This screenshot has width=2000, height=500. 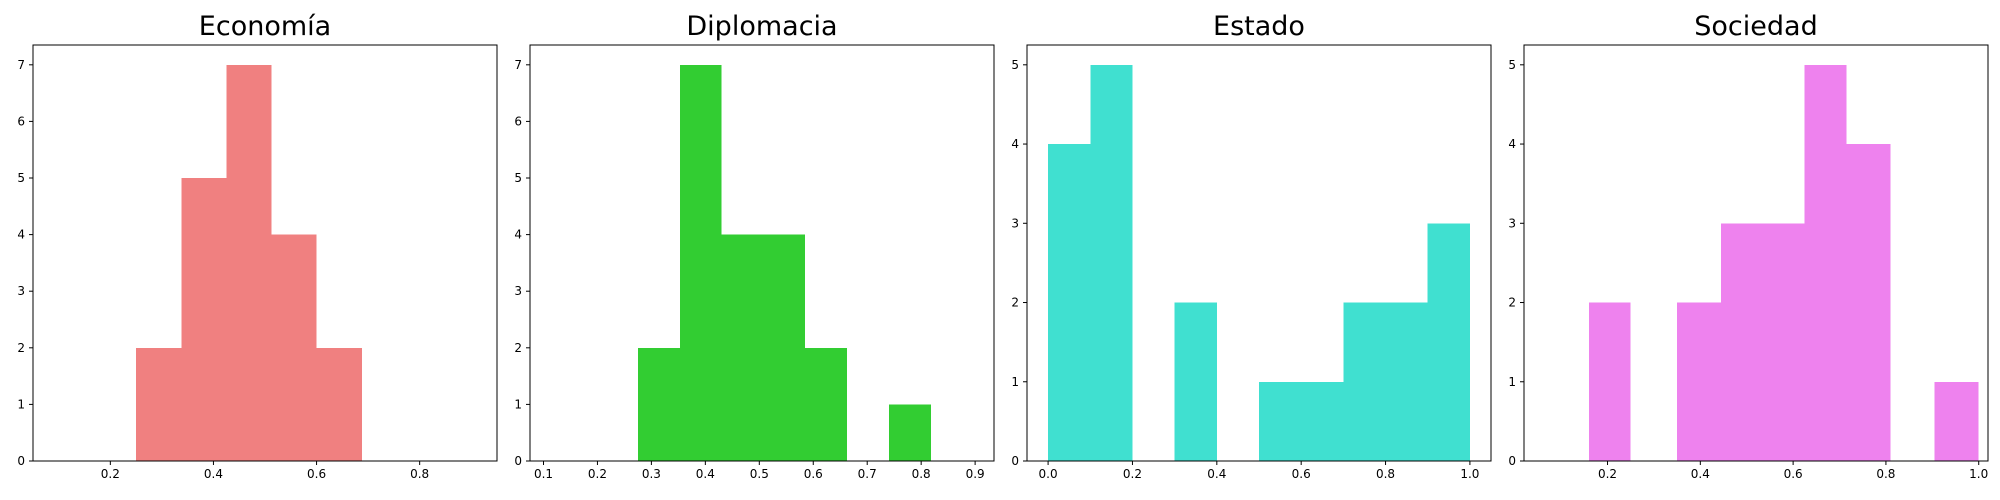 What do you see at coordinates (265, 26) in the screenshot?
I see `chart-title: Economía` at bounding box center [265, 26].